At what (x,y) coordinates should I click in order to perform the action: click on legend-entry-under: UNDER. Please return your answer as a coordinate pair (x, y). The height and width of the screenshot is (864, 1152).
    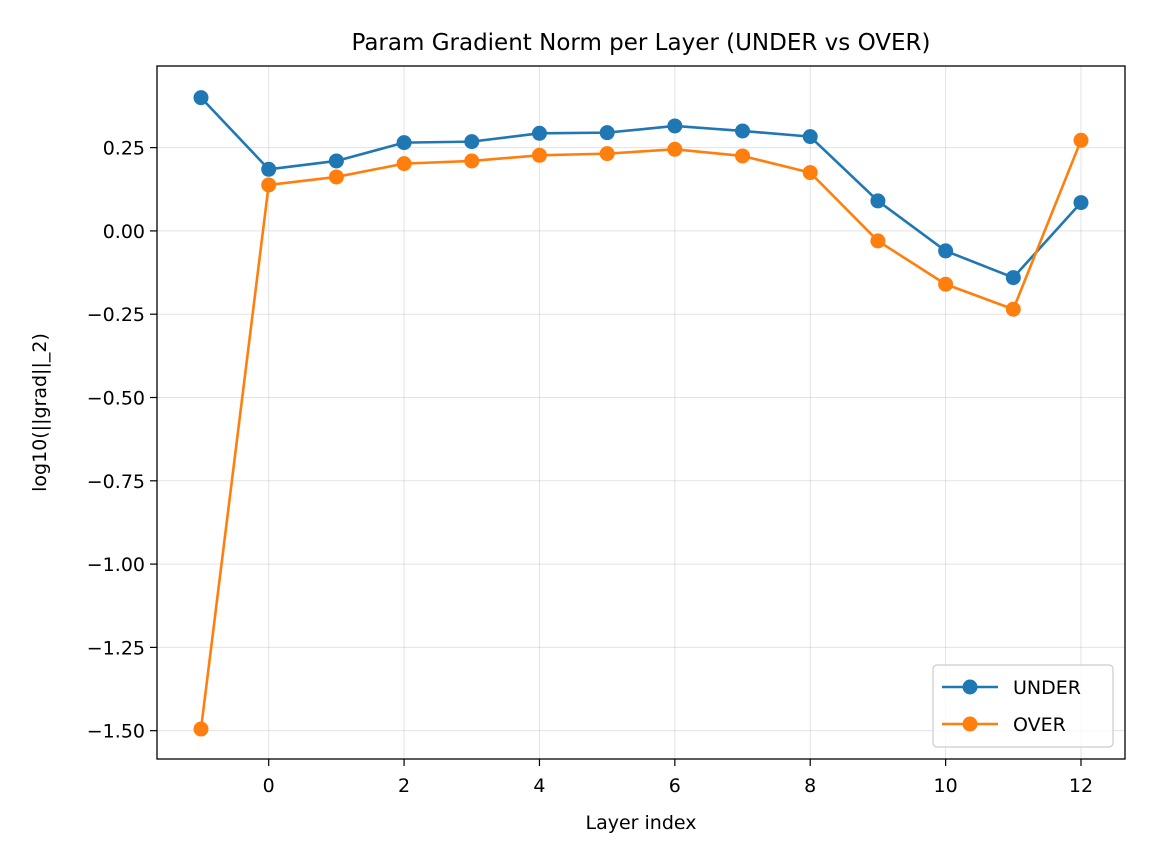
    Looking at the image, I should click on (1011, 688).